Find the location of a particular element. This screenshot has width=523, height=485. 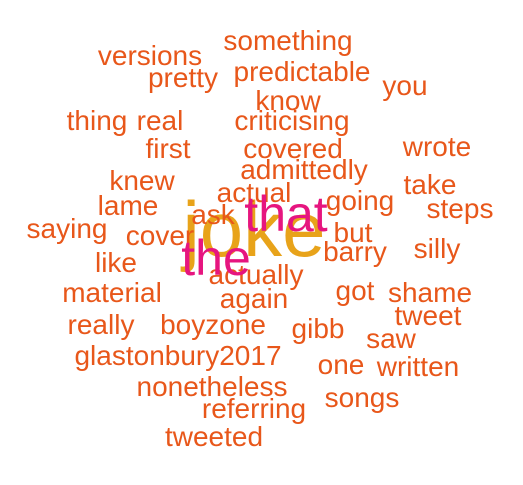

word-admittedly: admittedly is located at coordinates (304, 169).